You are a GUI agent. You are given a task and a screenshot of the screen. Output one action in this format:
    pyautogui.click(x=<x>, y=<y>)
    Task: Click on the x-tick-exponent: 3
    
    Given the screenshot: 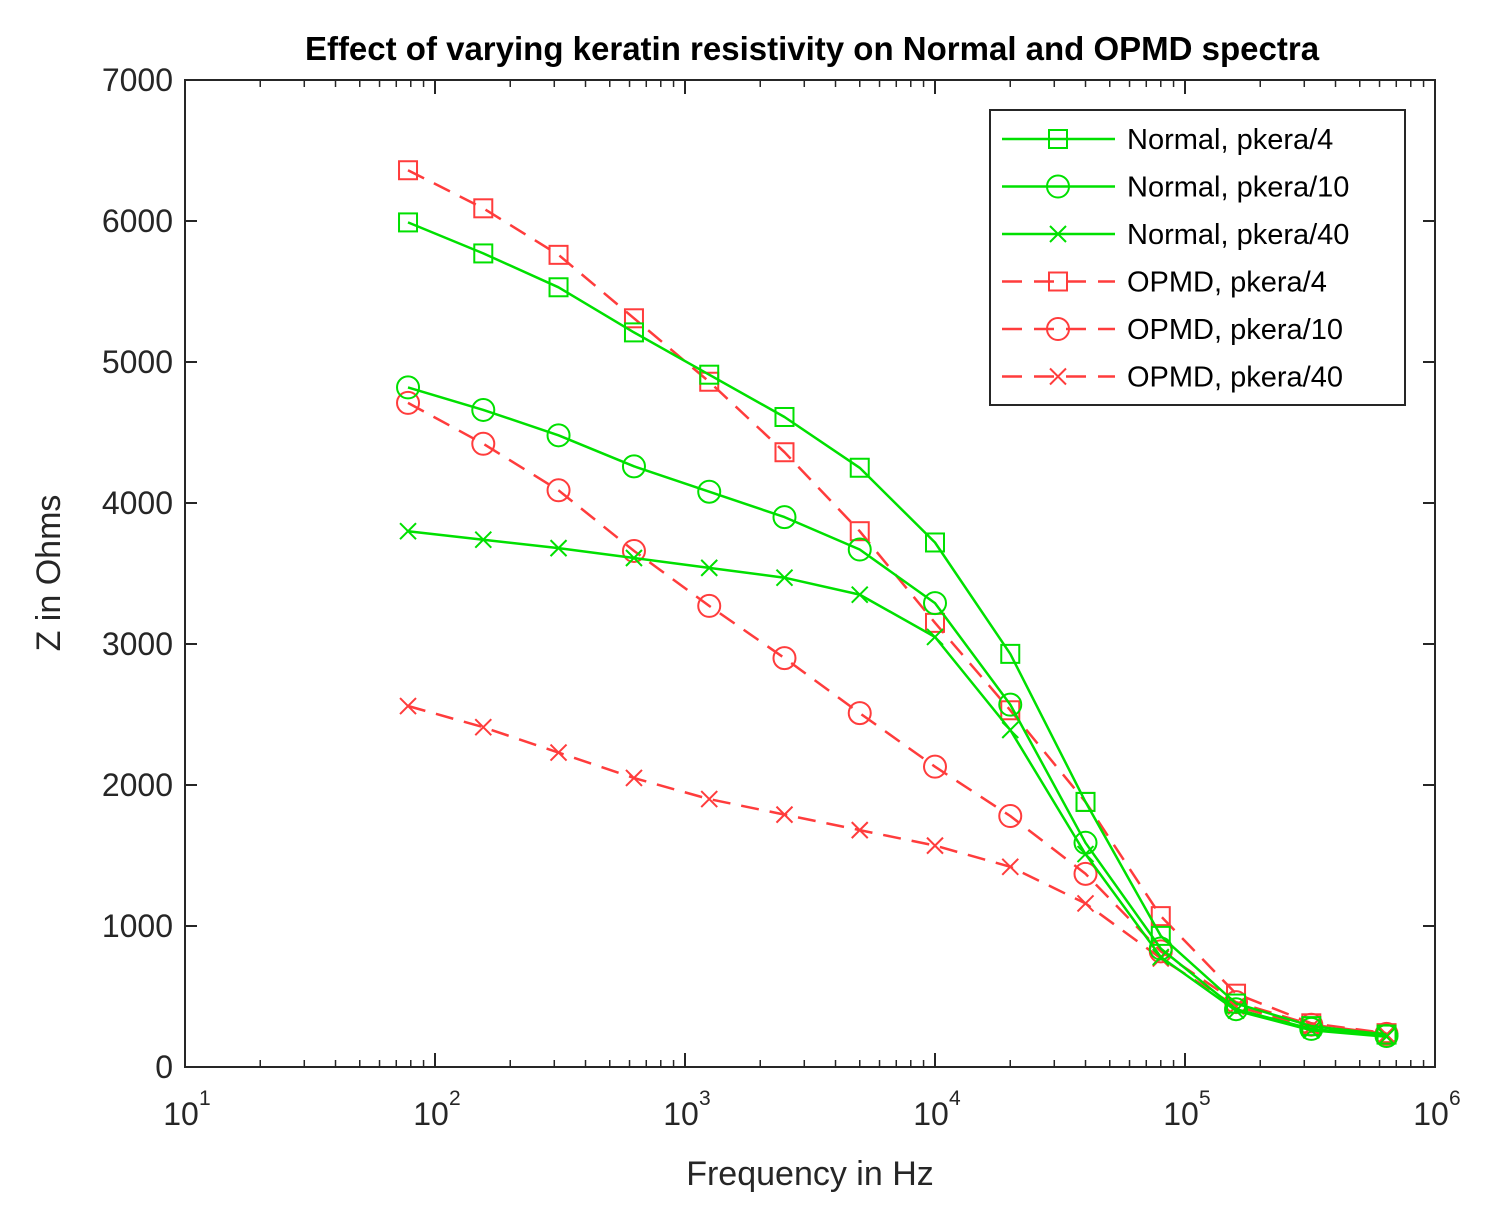 What is the action you would take?
    pyautogui.click(x=705, y=1098)
    